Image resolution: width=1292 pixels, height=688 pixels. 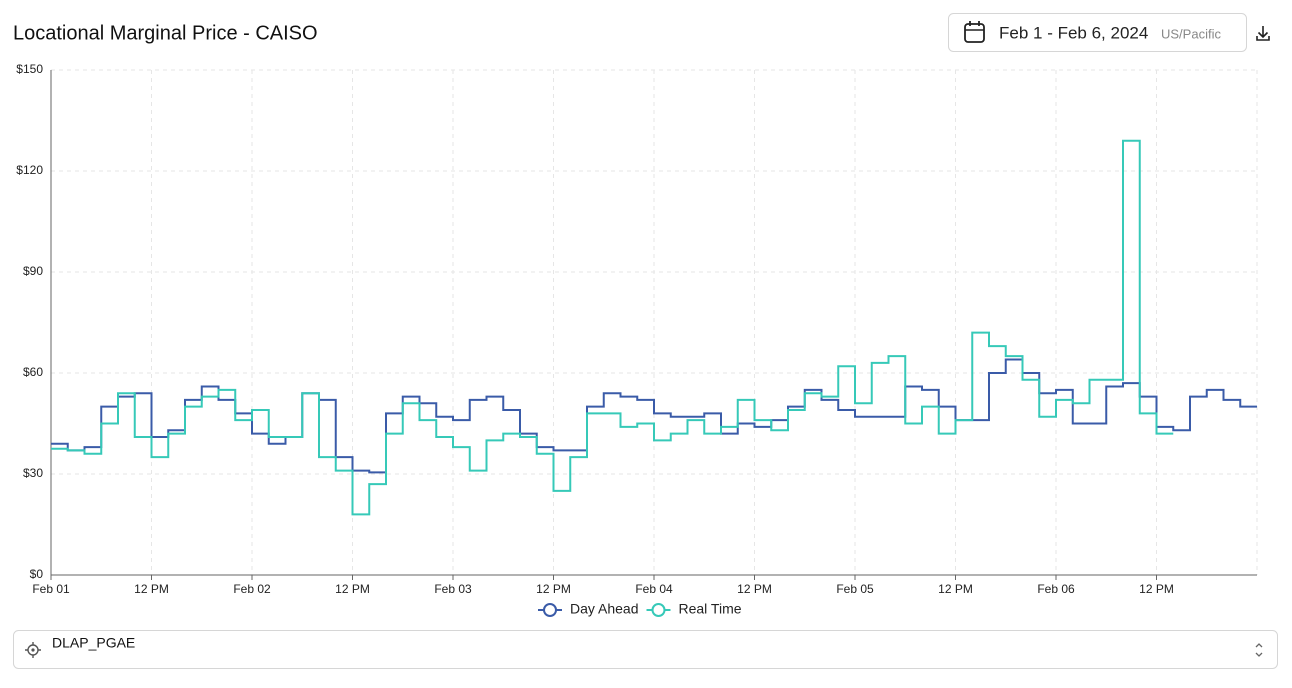 I want to click on x-tick-label: Feb 03, so click(x=453, y=589).